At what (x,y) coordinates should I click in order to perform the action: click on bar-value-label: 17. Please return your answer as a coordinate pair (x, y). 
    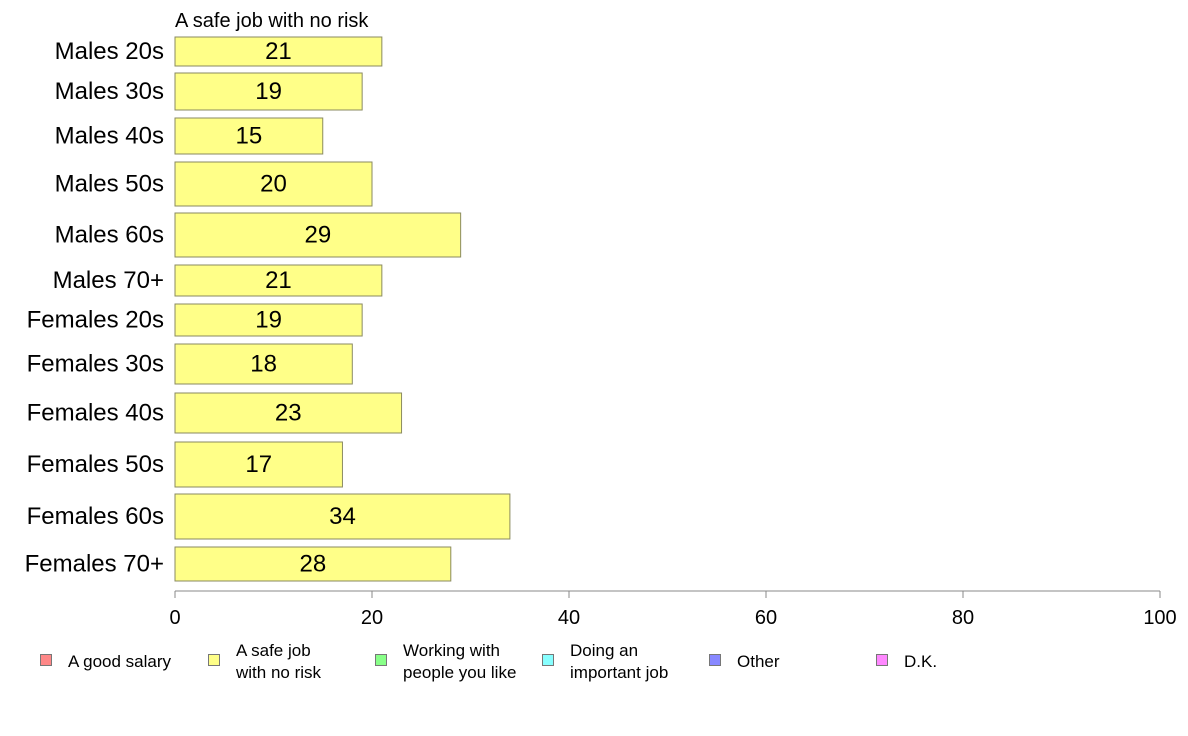
    Looking at the image, I should click on (258, 464).